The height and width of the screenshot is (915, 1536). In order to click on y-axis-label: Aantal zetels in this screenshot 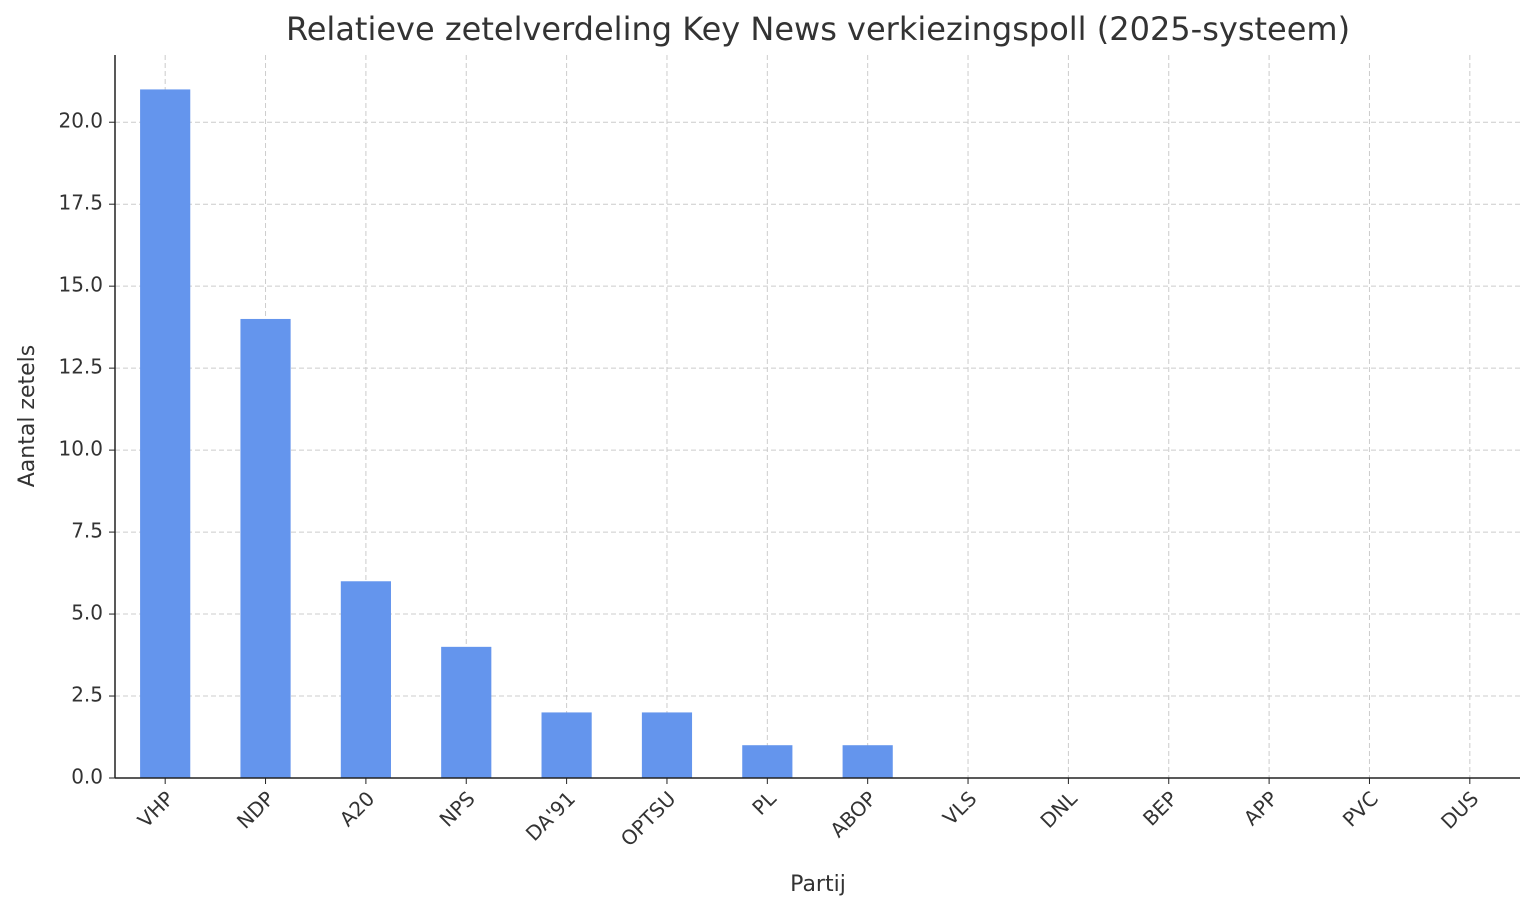, I will do `click(27, 416)`.